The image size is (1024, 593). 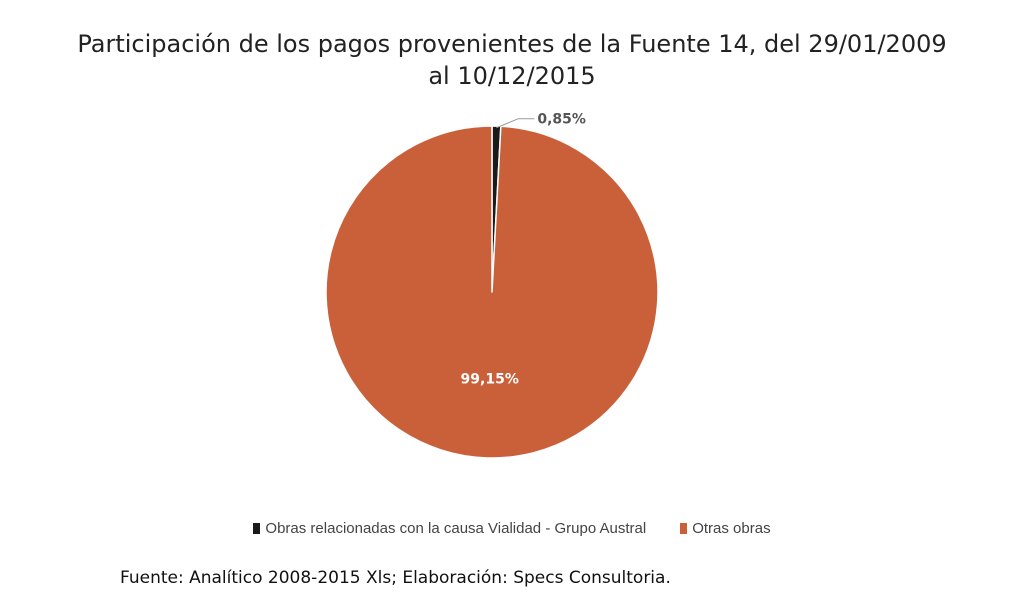 What do you see at coordinates (490, 379) in the screenshot?
I see `data-label-otras-obras: 99,15%` at bounding box center [490, 379].